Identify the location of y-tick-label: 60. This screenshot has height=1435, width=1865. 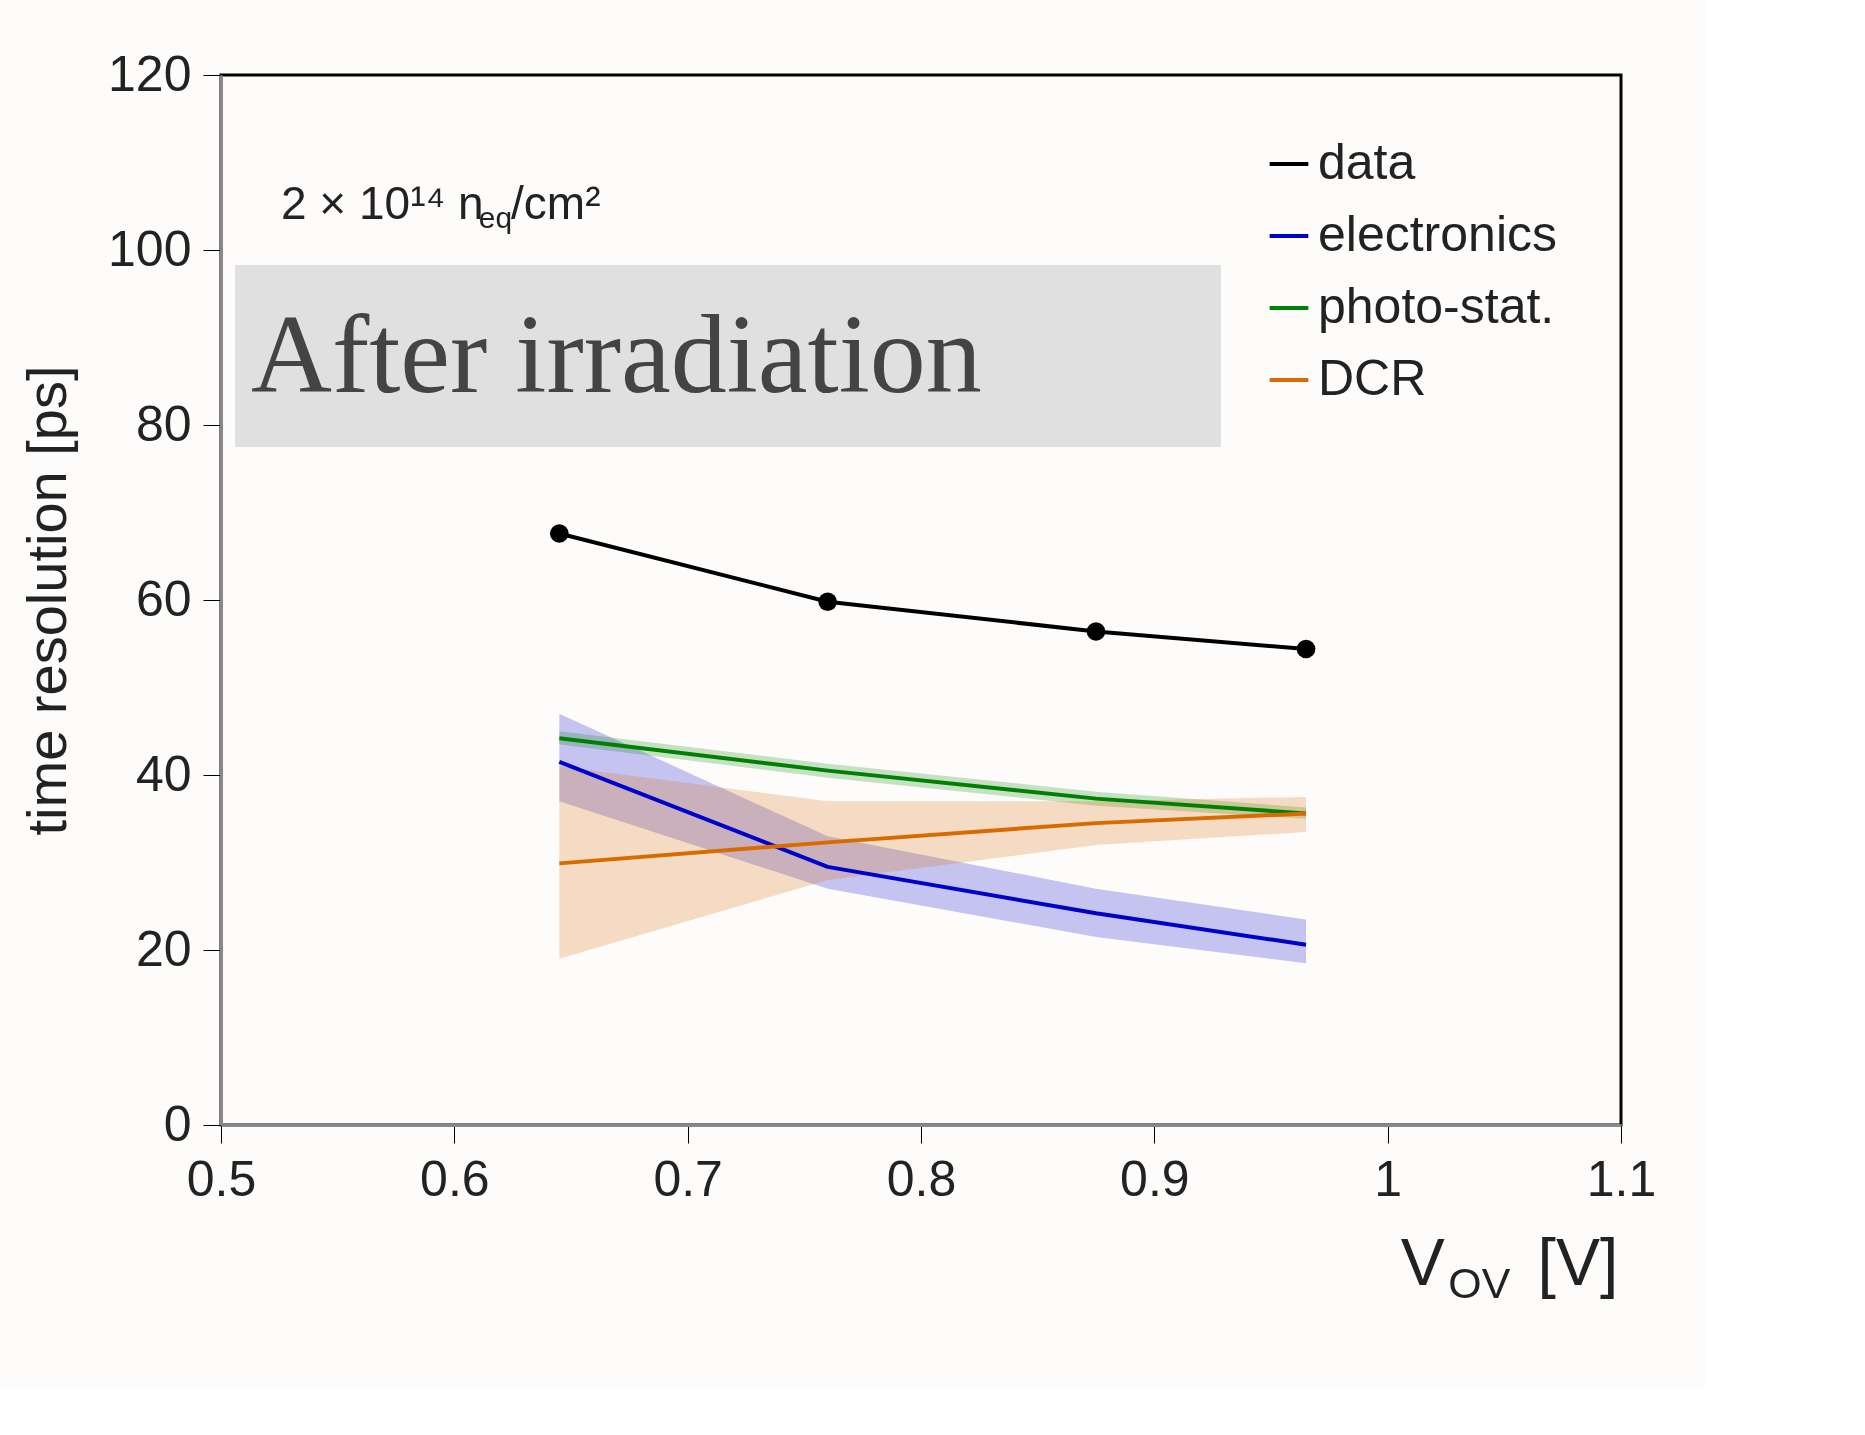
(163, 598).